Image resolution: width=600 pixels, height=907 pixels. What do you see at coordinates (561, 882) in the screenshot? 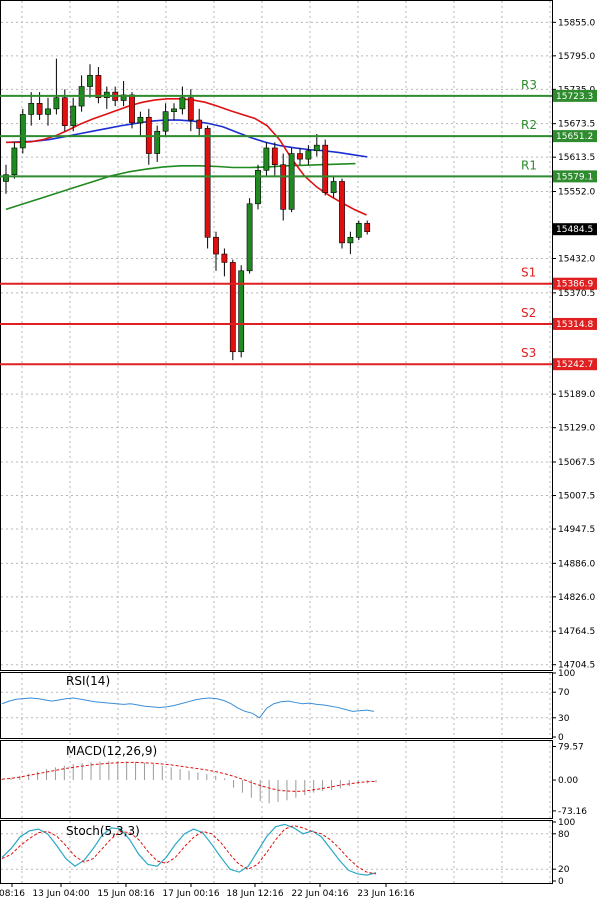
I see `stoch-tick-label: 0` at bounding box center [561, 882].